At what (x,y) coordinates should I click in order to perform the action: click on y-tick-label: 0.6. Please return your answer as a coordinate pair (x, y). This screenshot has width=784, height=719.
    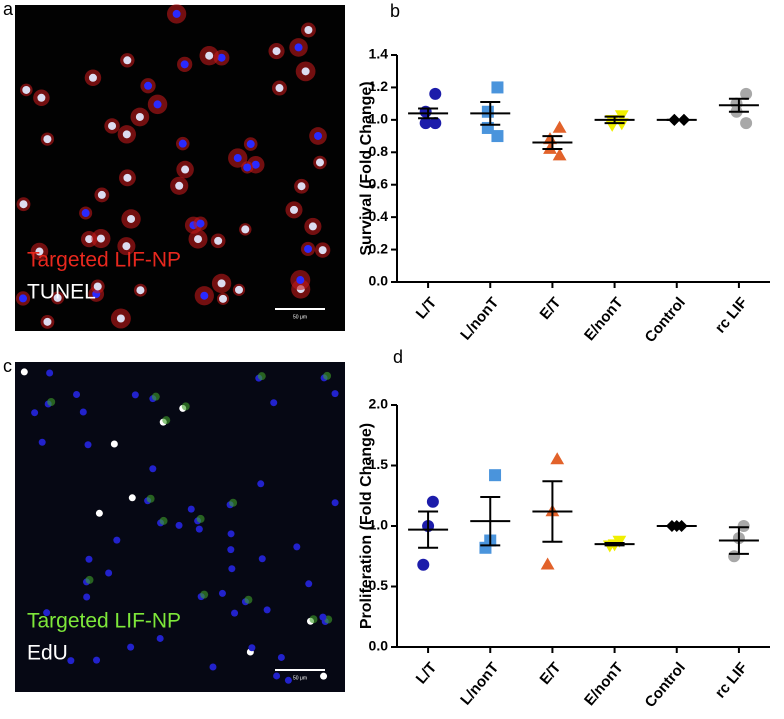
    Looking at the image, I should click on (379, 183).